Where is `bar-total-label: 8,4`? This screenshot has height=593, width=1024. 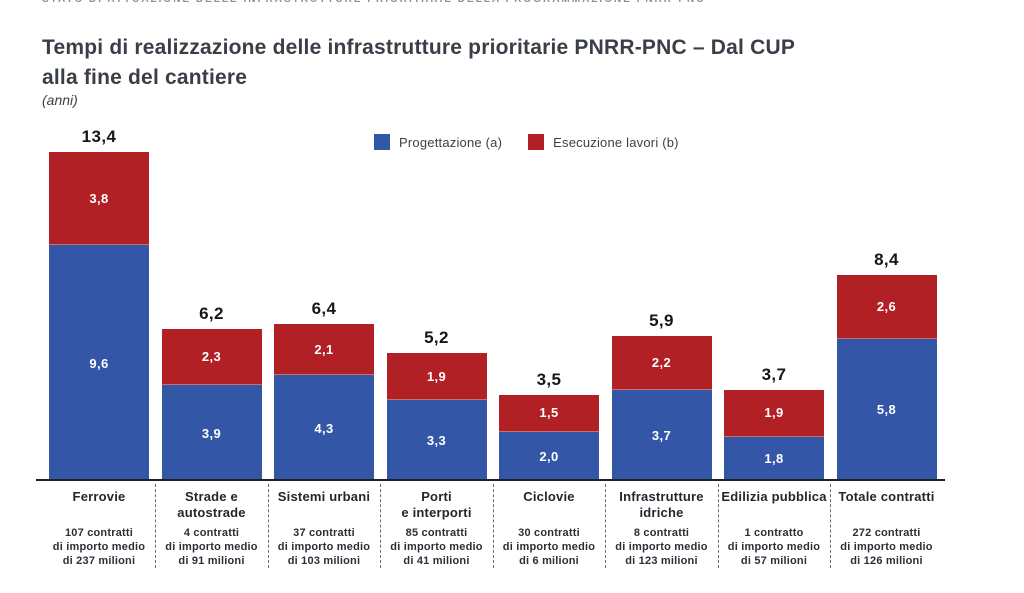
bar-total-label: 8,4 is located at coordinates (886, 259).